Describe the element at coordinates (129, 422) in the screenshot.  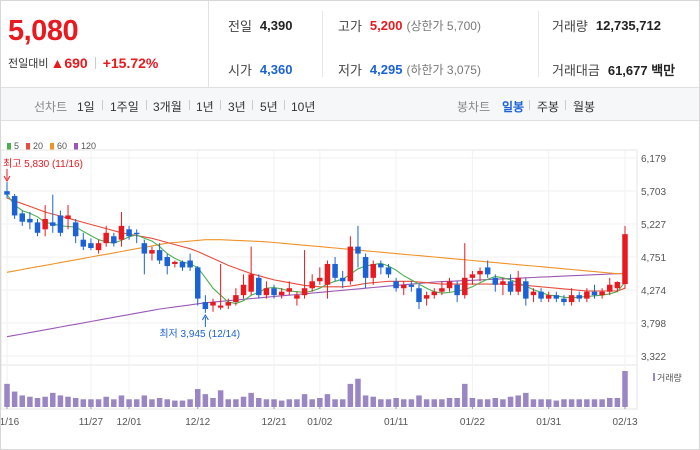
I see `x-tick-label: 12/01` at that location.